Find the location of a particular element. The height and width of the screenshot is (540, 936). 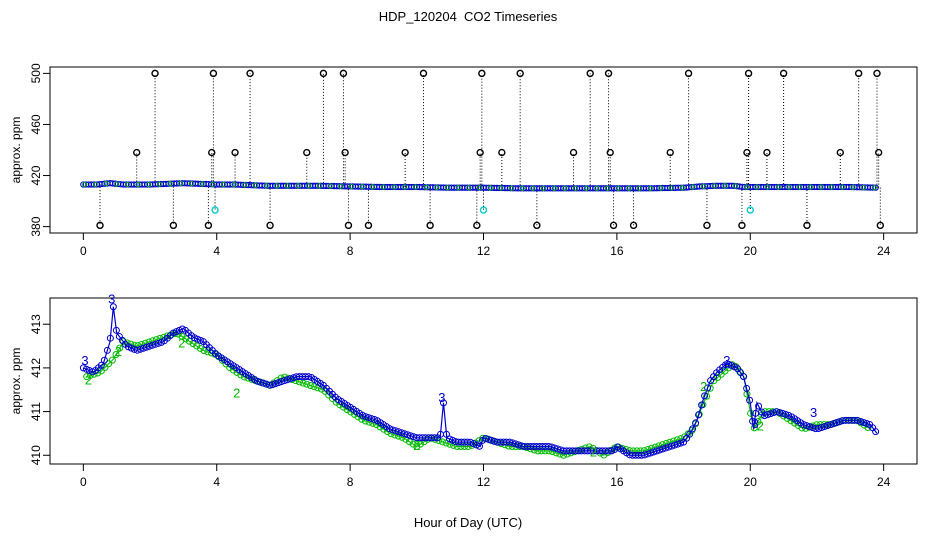

top-x-tick-label: 0 is located at coordinates (83, 251).